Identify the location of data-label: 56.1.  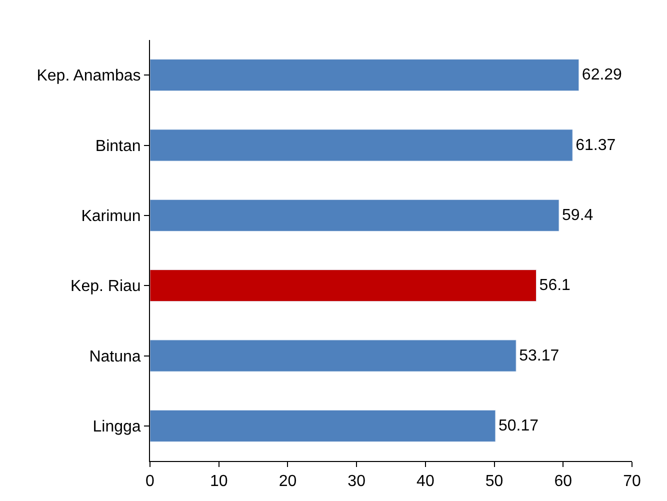
(555, 285).